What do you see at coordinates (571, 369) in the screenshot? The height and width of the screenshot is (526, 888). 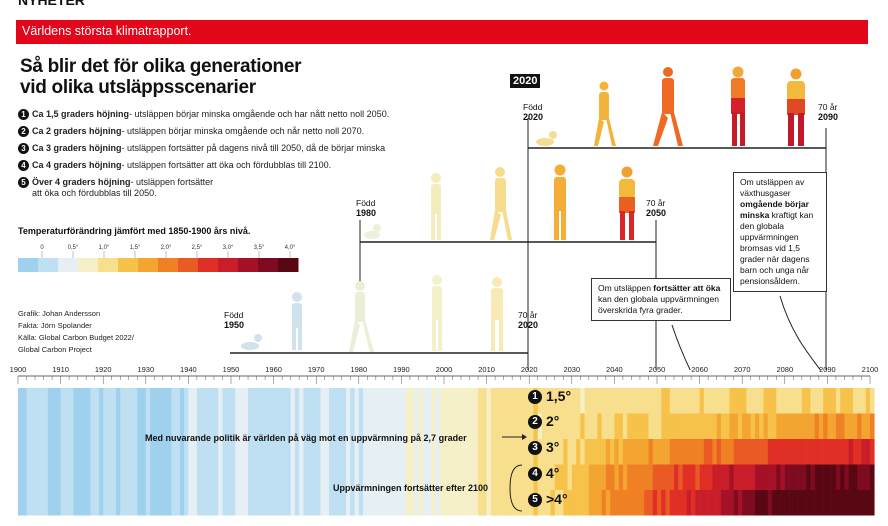 I see `x-tick-label: 2030` at bounding box center [571, 369].